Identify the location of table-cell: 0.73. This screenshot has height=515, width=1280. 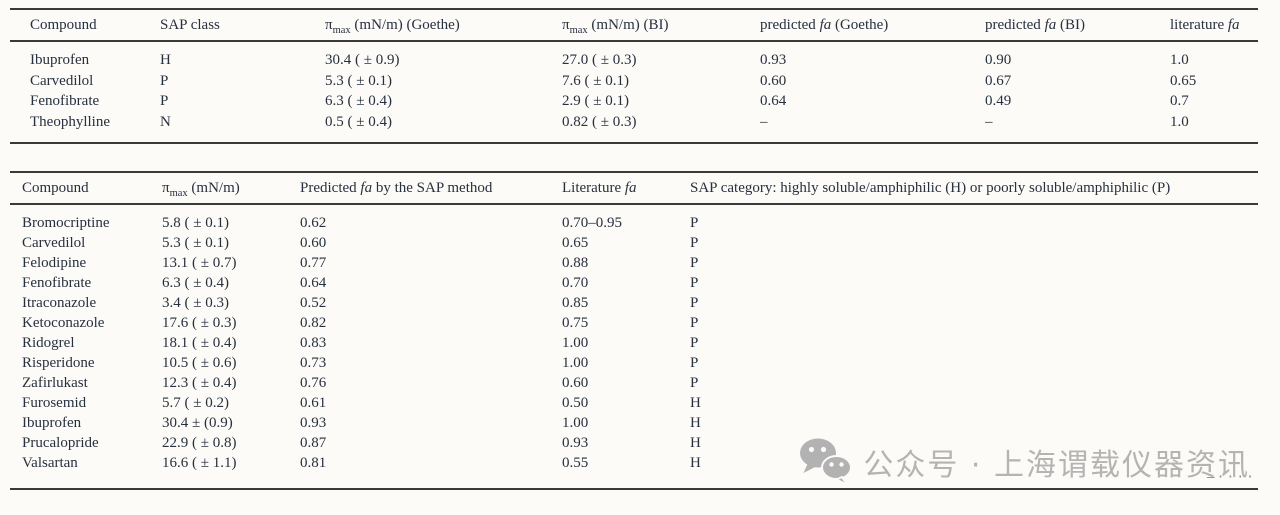
(313, 363).